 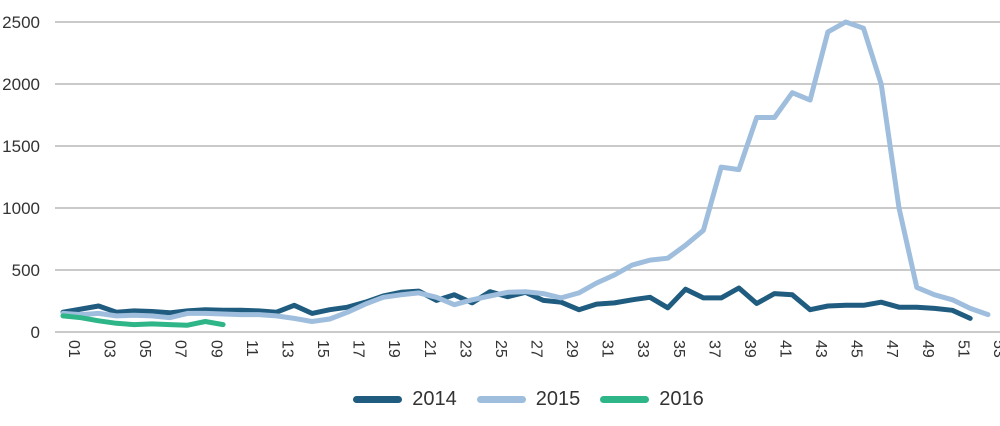 I want to click on x-tick-label: 01, so click(x=73, y=349).